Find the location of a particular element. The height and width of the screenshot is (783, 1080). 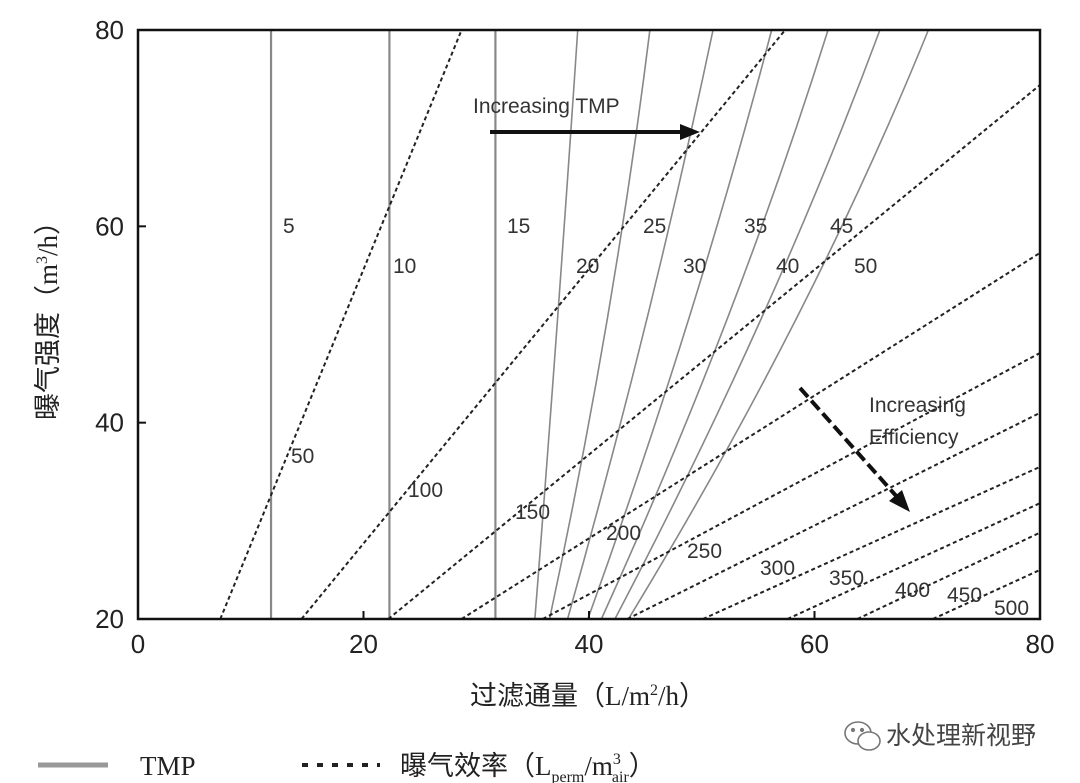

efficiency-label-300: 300 is located at coordinates (777, 568).